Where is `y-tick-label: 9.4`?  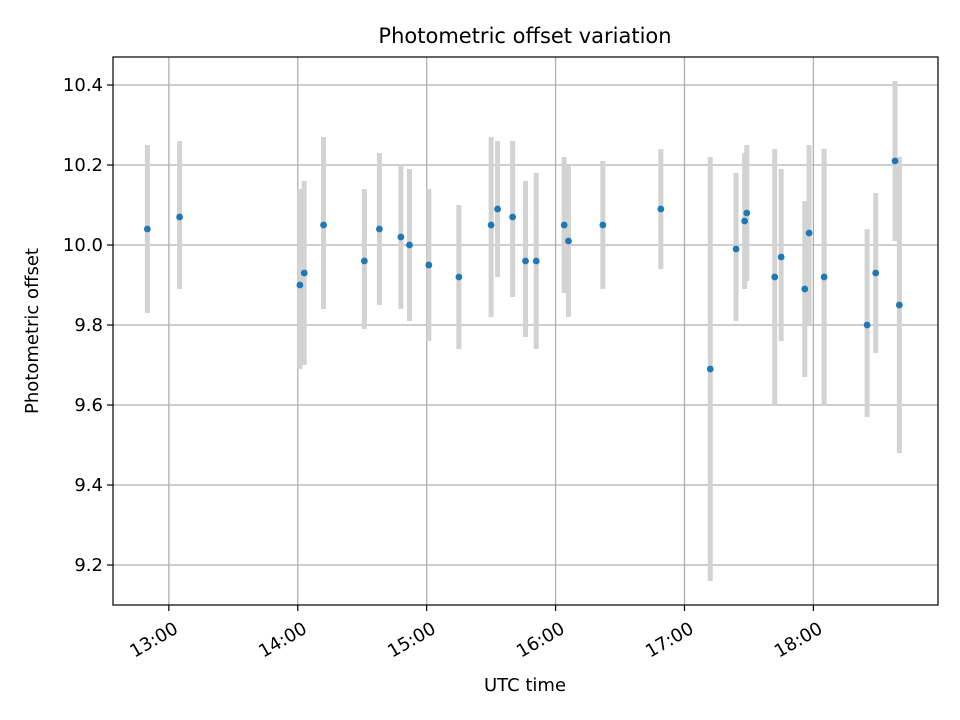
y-tick-label: 9.4 is located at coordinates (88, 485).